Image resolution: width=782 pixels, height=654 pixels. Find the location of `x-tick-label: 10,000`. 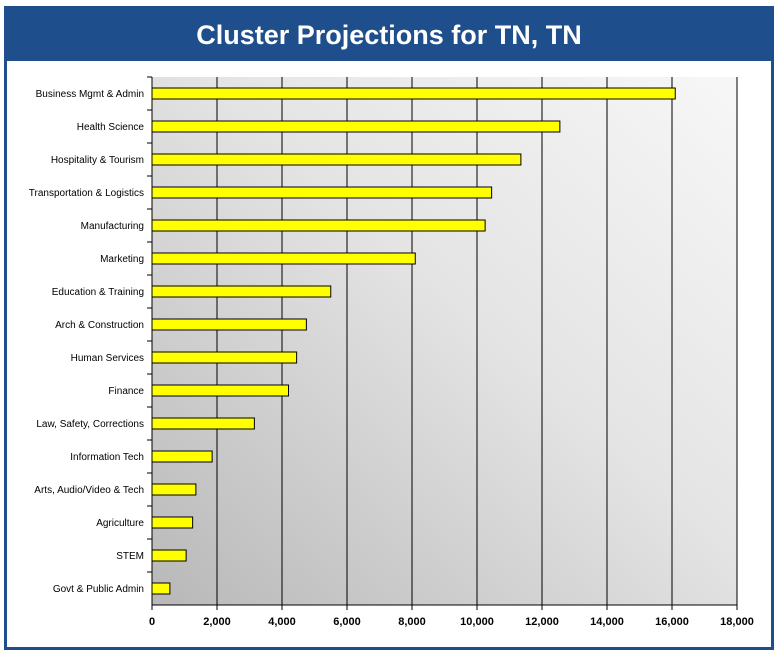

x-tick-label: 10,000 is located at coordinates (477, 622).